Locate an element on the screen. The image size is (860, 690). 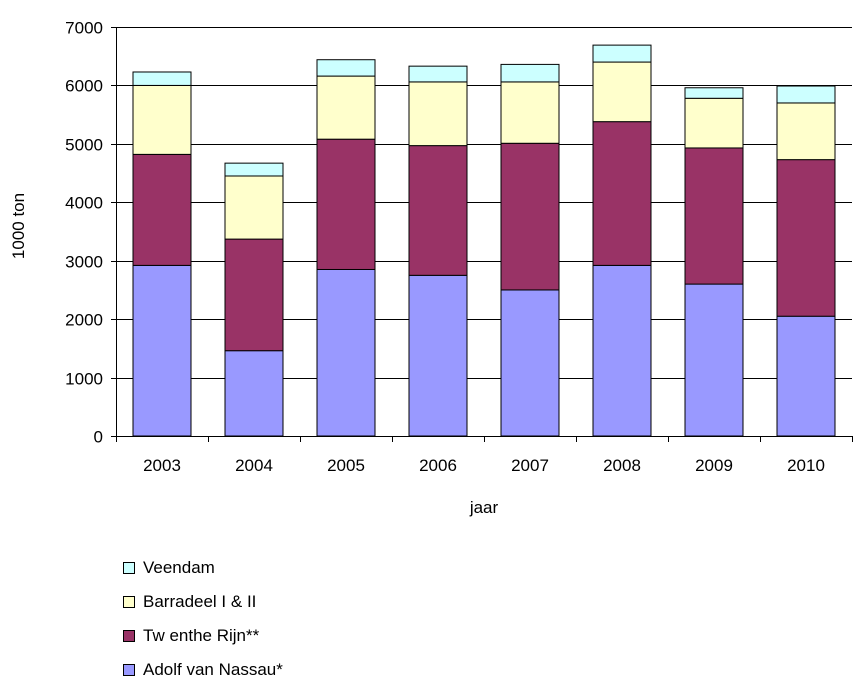
x-tick-label: 2004 is located at coordinates (254, 465).